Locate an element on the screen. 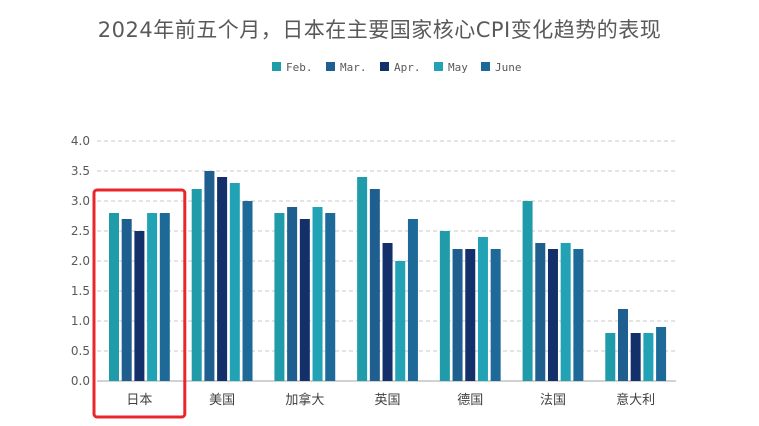 This screenshot has height=426, width=759. y-tick-label: 3.5 is located at coordinates (80, 171).